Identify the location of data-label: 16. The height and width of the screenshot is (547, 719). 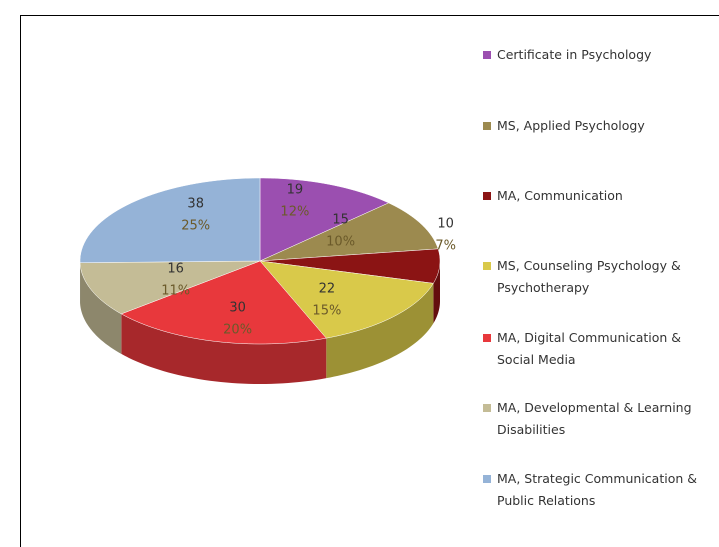
(175, 269).